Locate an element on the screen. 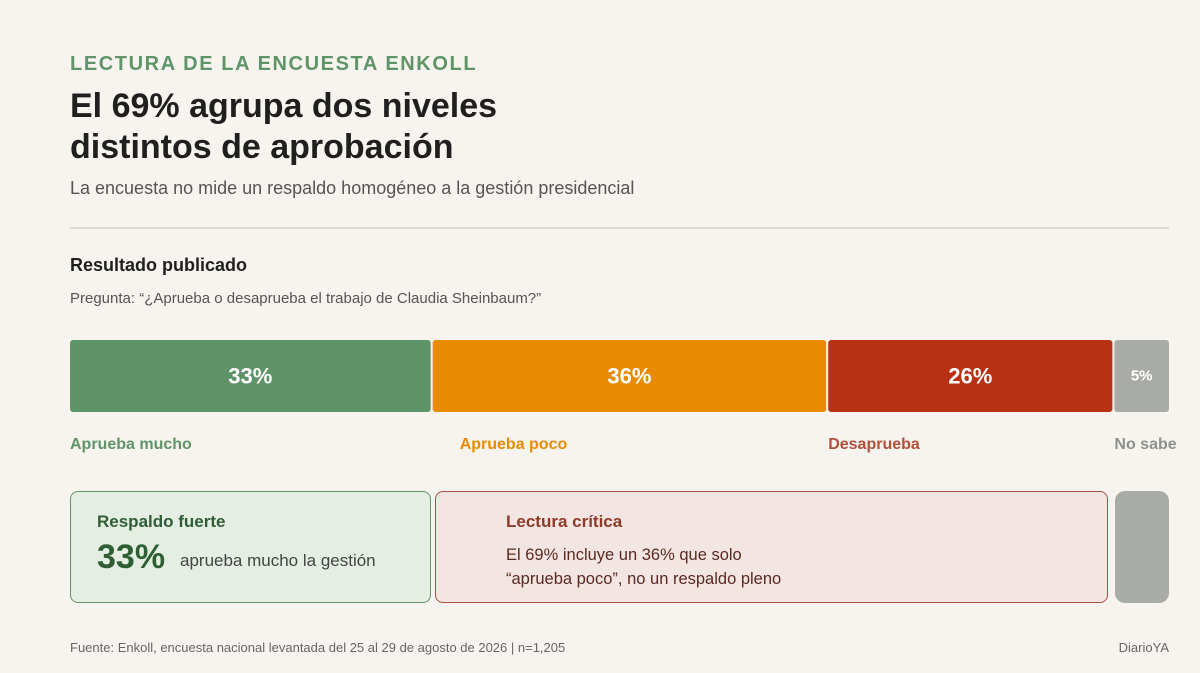 The width and height of the screenshot is (1200, 673). bar-segment-desaprueba is located at coordinates (970, 376).